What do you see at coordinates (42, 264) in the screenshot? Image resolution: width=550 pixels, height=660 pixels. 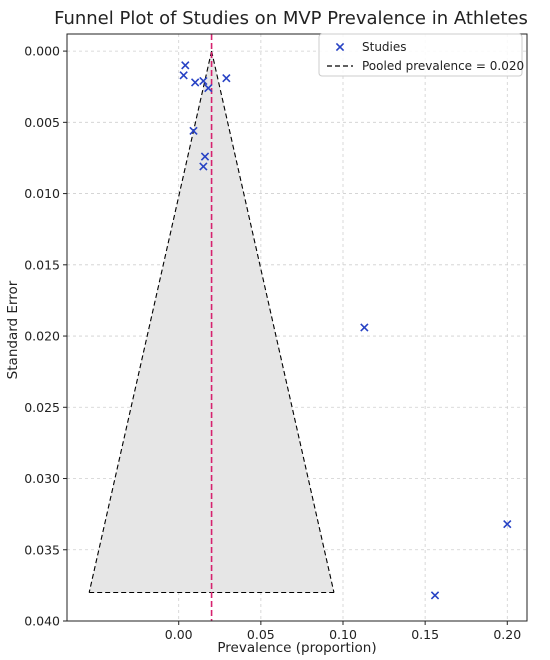 I see `y-tick-label: 0.015` at bounding box center [42, 264].